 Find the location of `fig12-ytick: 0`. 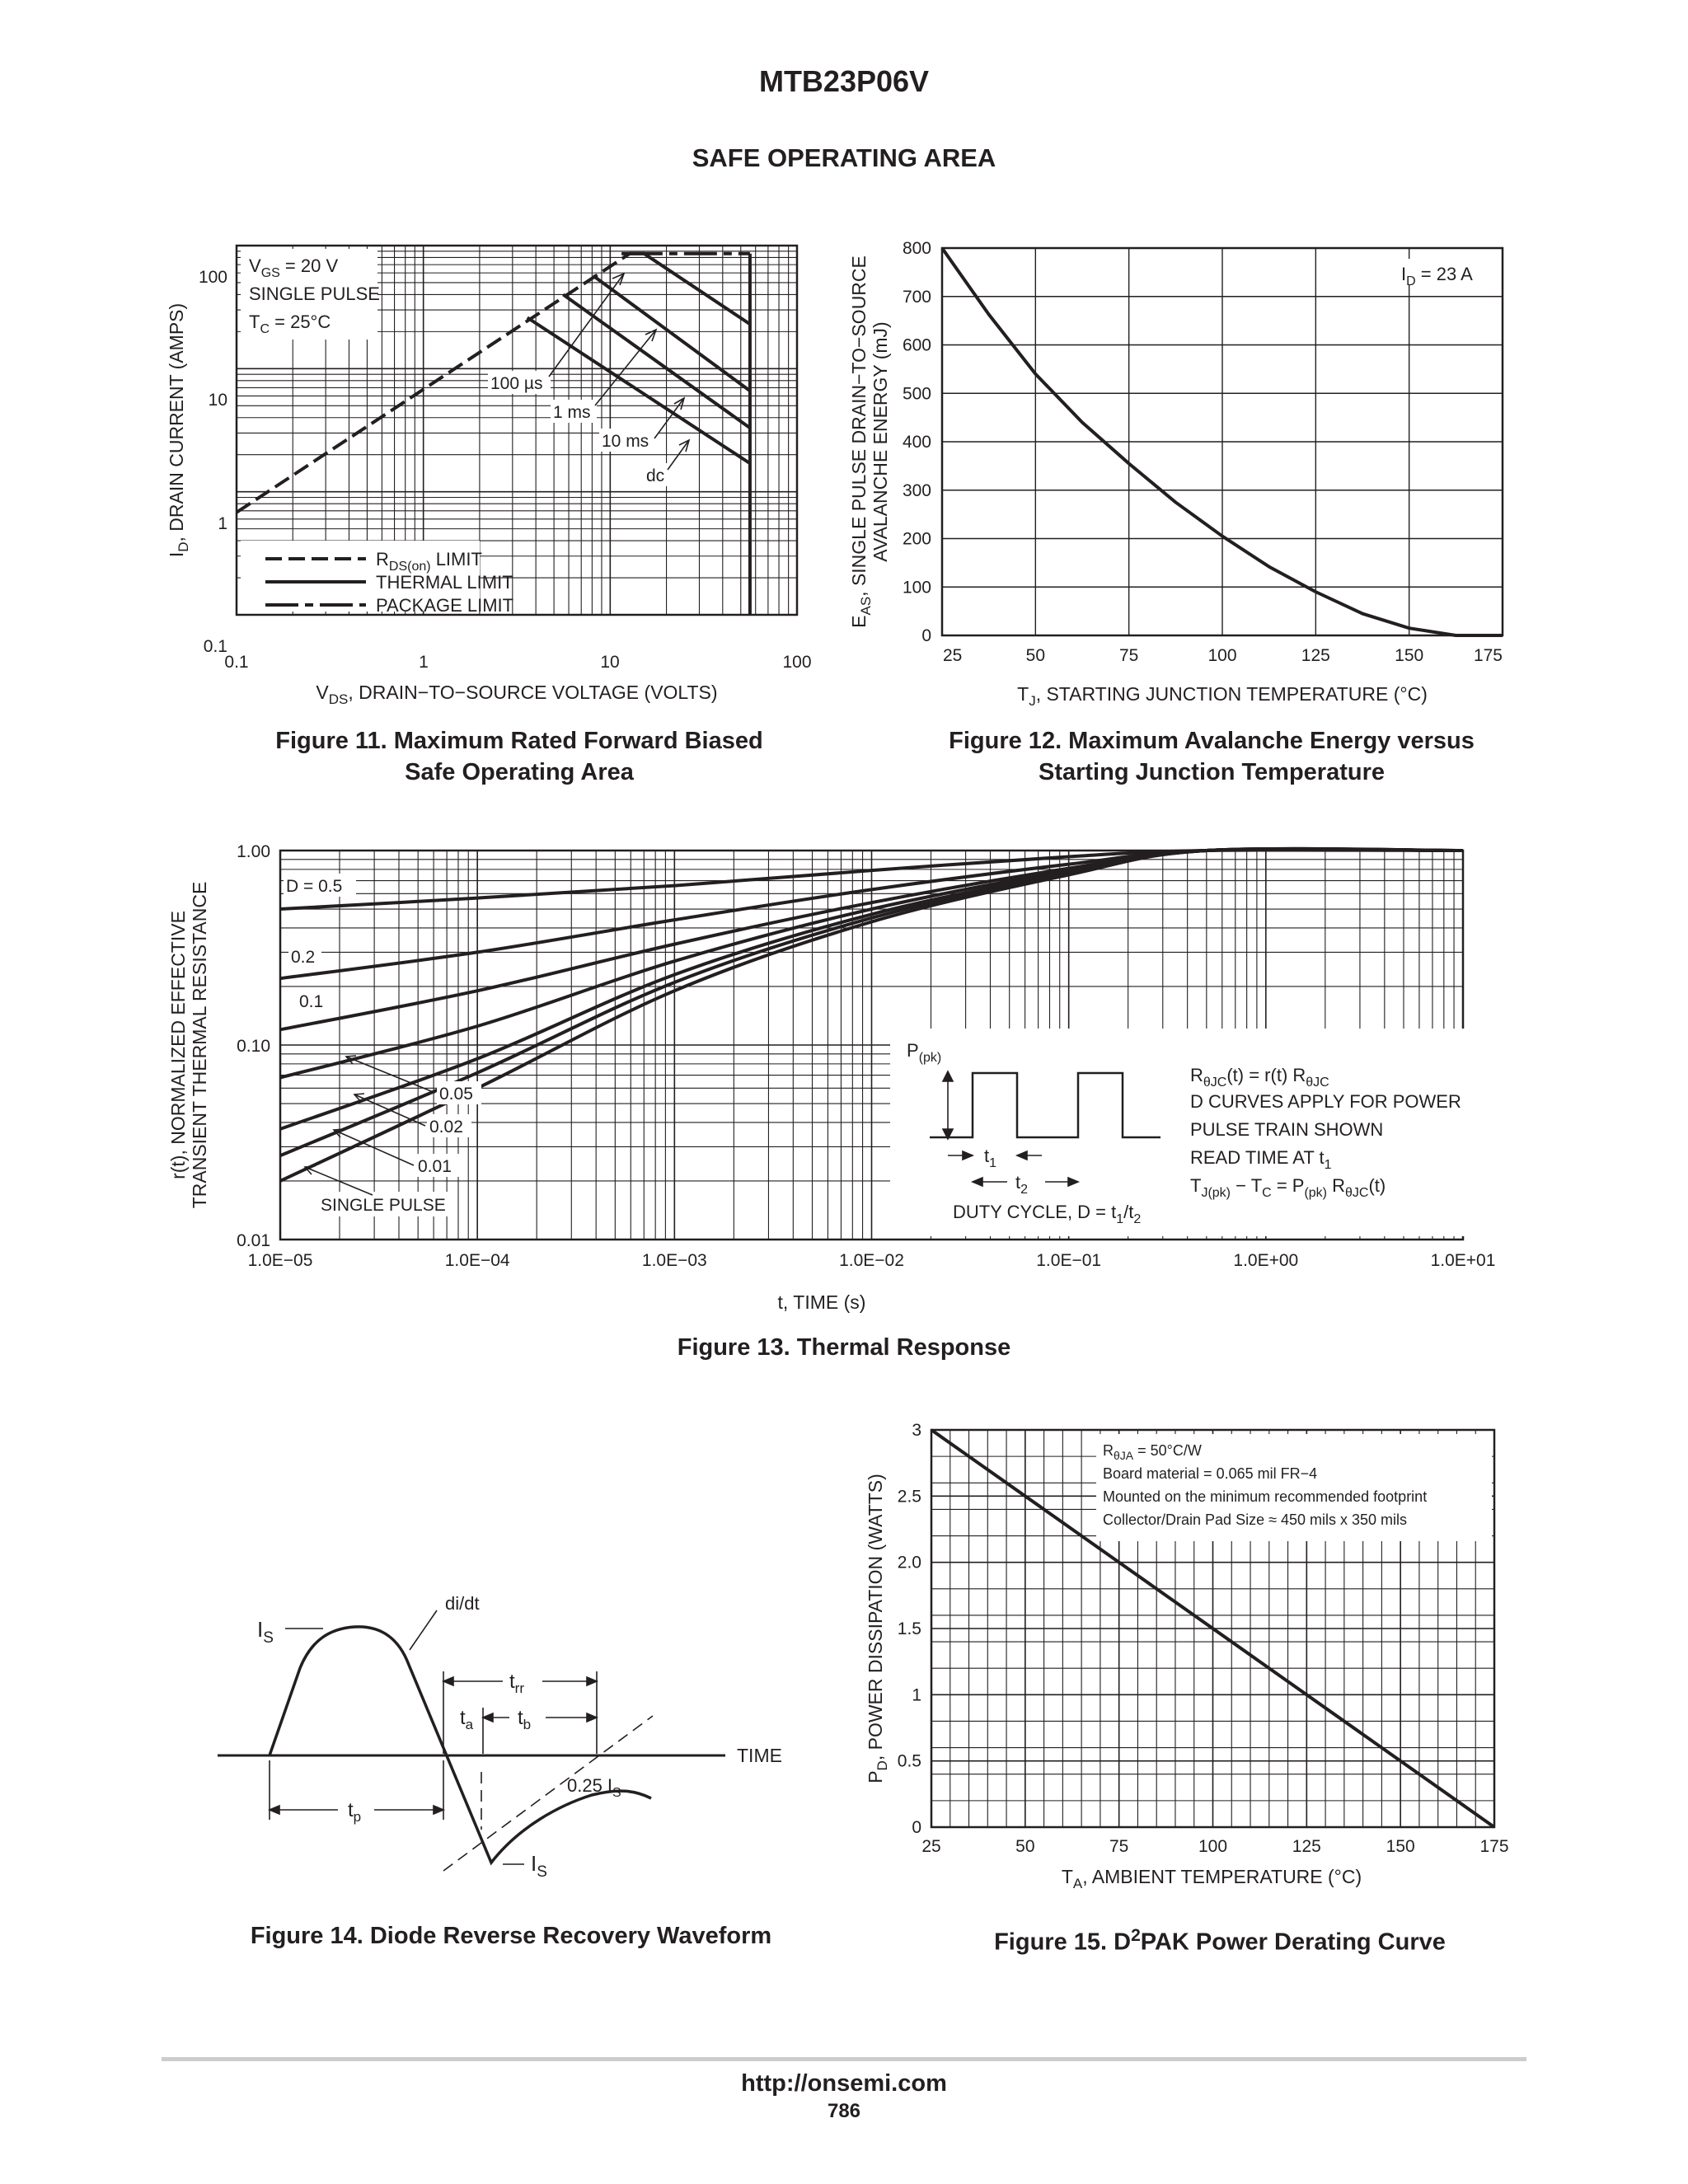

fig12-ytick: 0 is located at coordinates (926, 635).